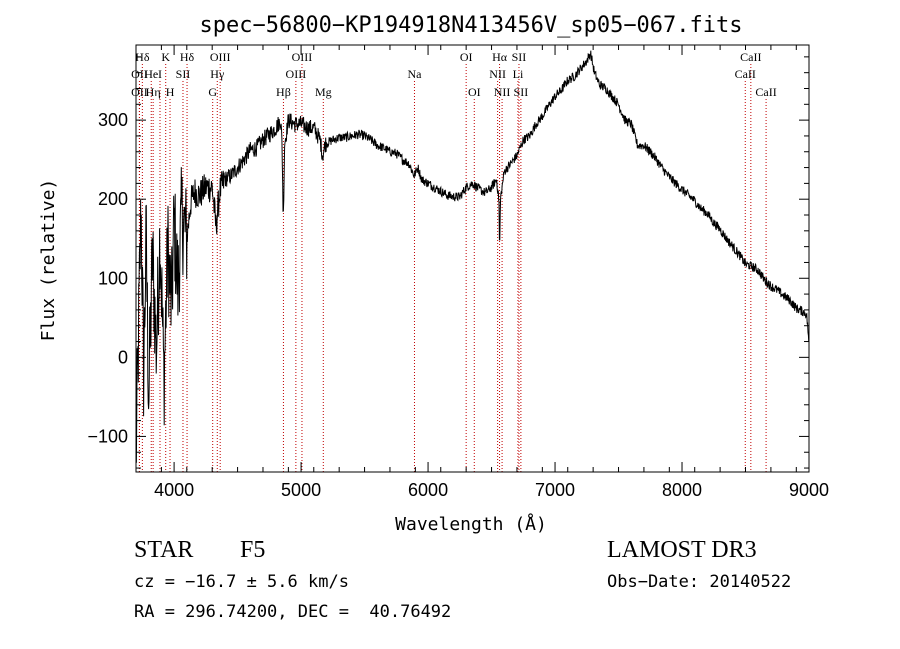  What do you see at coordinates (113, 120) in the screenshot?
I see `y-tick-label: 300` at bounding box center [113, 120].